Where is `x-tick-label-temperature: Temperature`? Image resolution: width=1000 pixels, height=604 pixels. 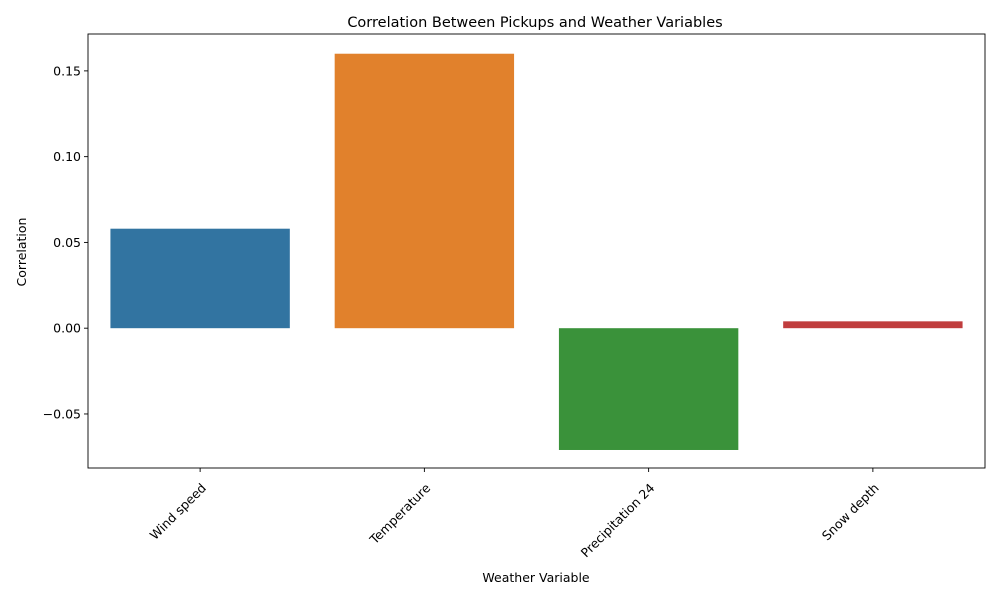
x-tick-label-temperature: Temperature is located at coordinates (400, 514).